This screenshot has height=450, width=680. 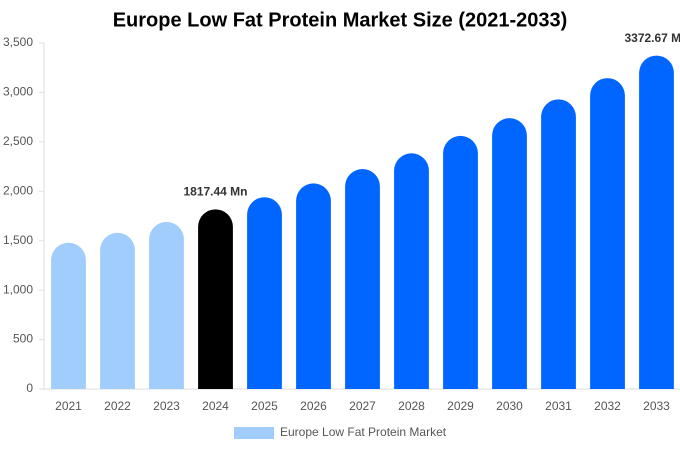 I want to click on y-tick-label: 2,000, so click(x=18, y=190).